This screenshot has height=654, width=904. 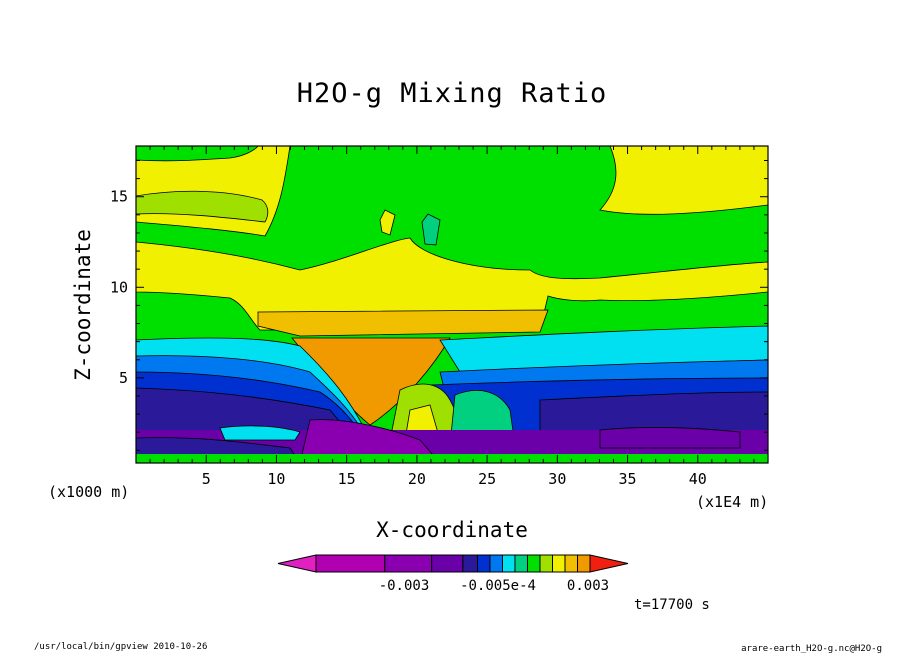 What do you see at coordinates (297, 563) in the screenshot?
I see `colorbar-arrow-left` at bounding box center [297, 563].